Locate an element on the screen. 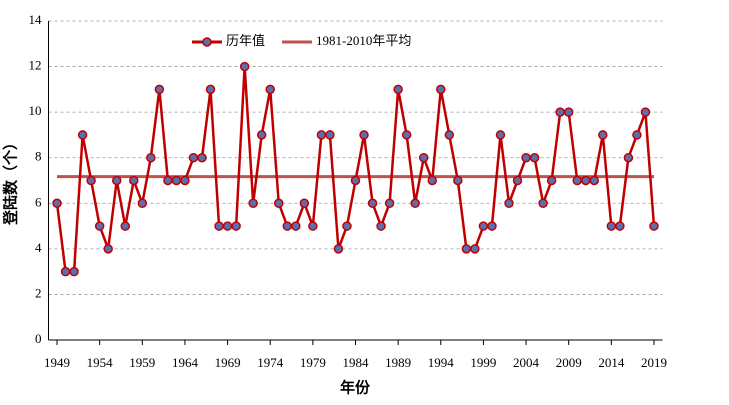 The image size is (729, 405). x-axis-label: 年份 is located at coordinates (355, 387).